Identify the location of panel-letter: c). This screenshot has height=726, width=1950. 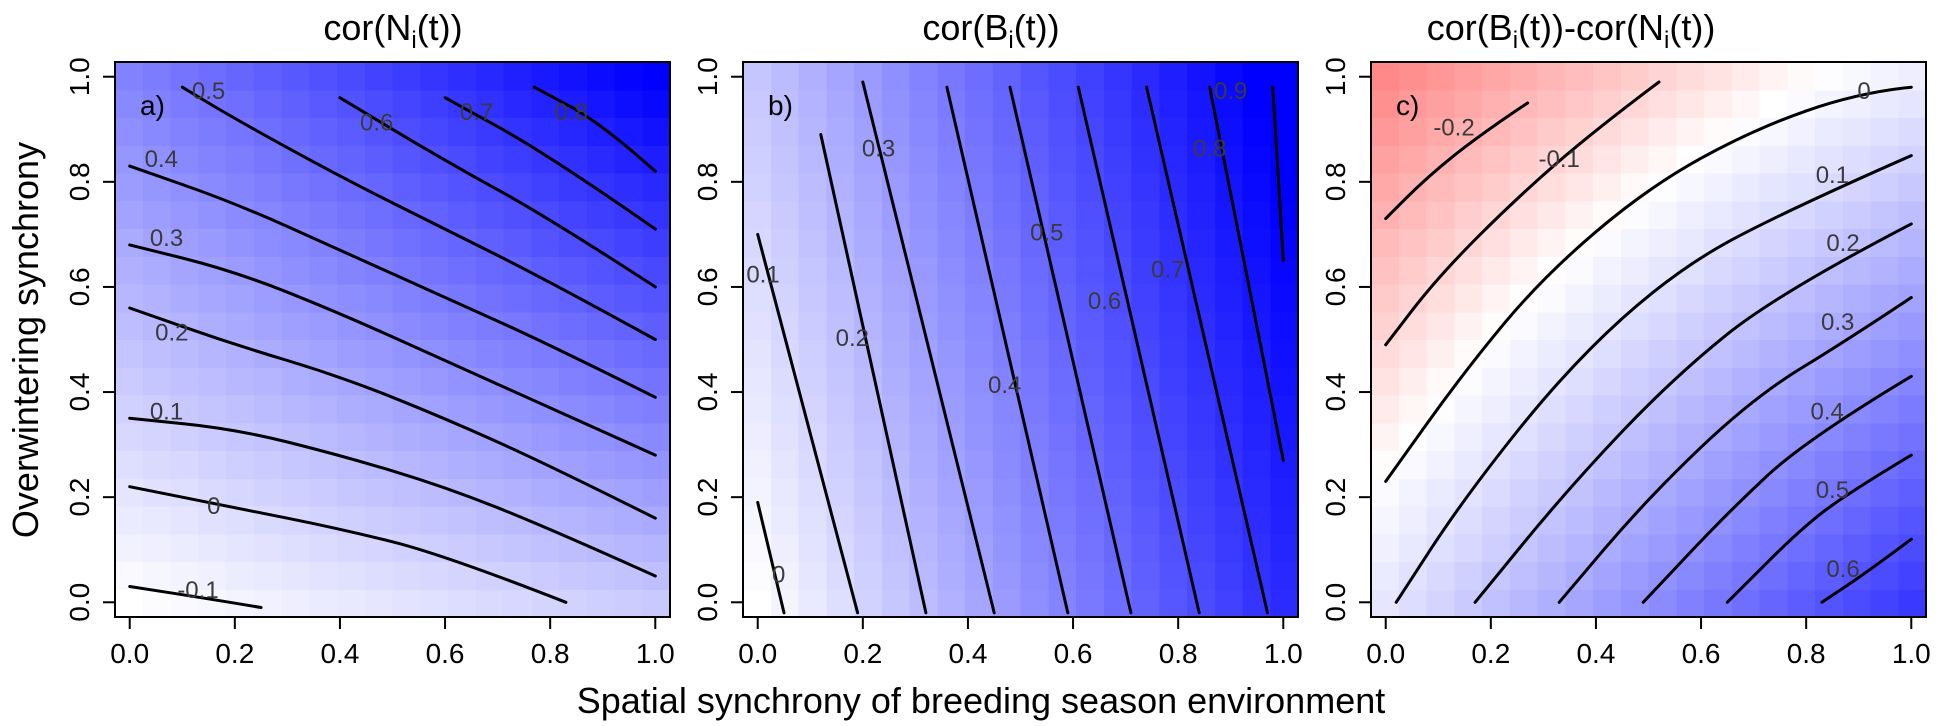
(1407, 105).